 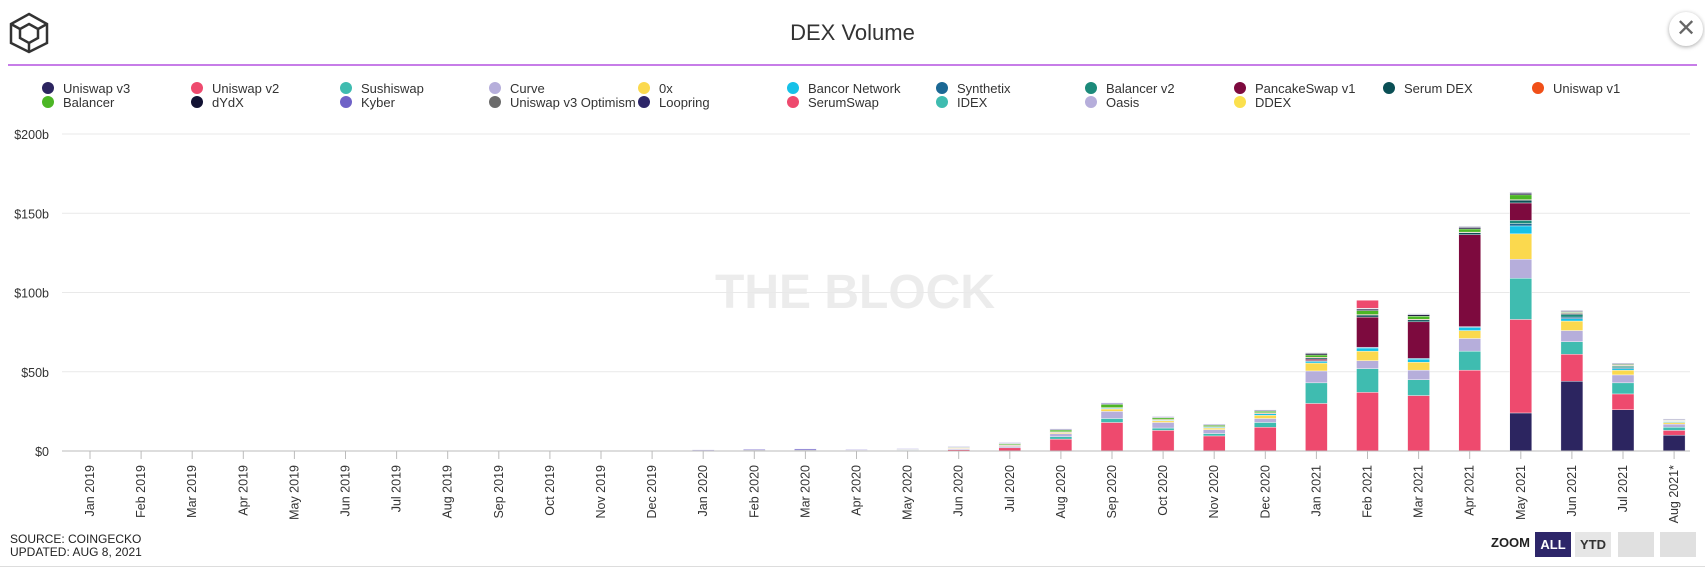 I want to click on close-button: ✕, so click(x=1686, y=29).